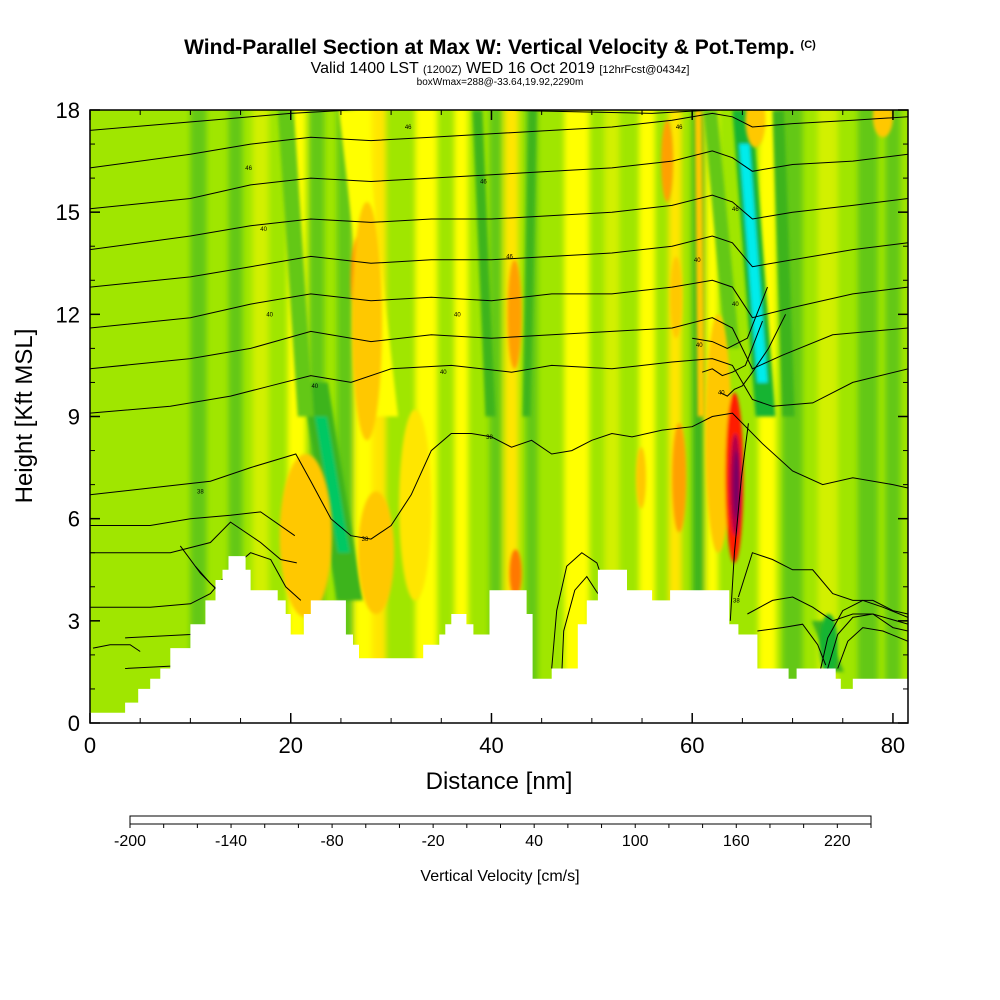 This screenshot has height=1000, width=1000. What do you see at coordinates (736, 841) in the screenshot?
I see `colorbar-tick-label: 160` at bounding box center [736, 841].